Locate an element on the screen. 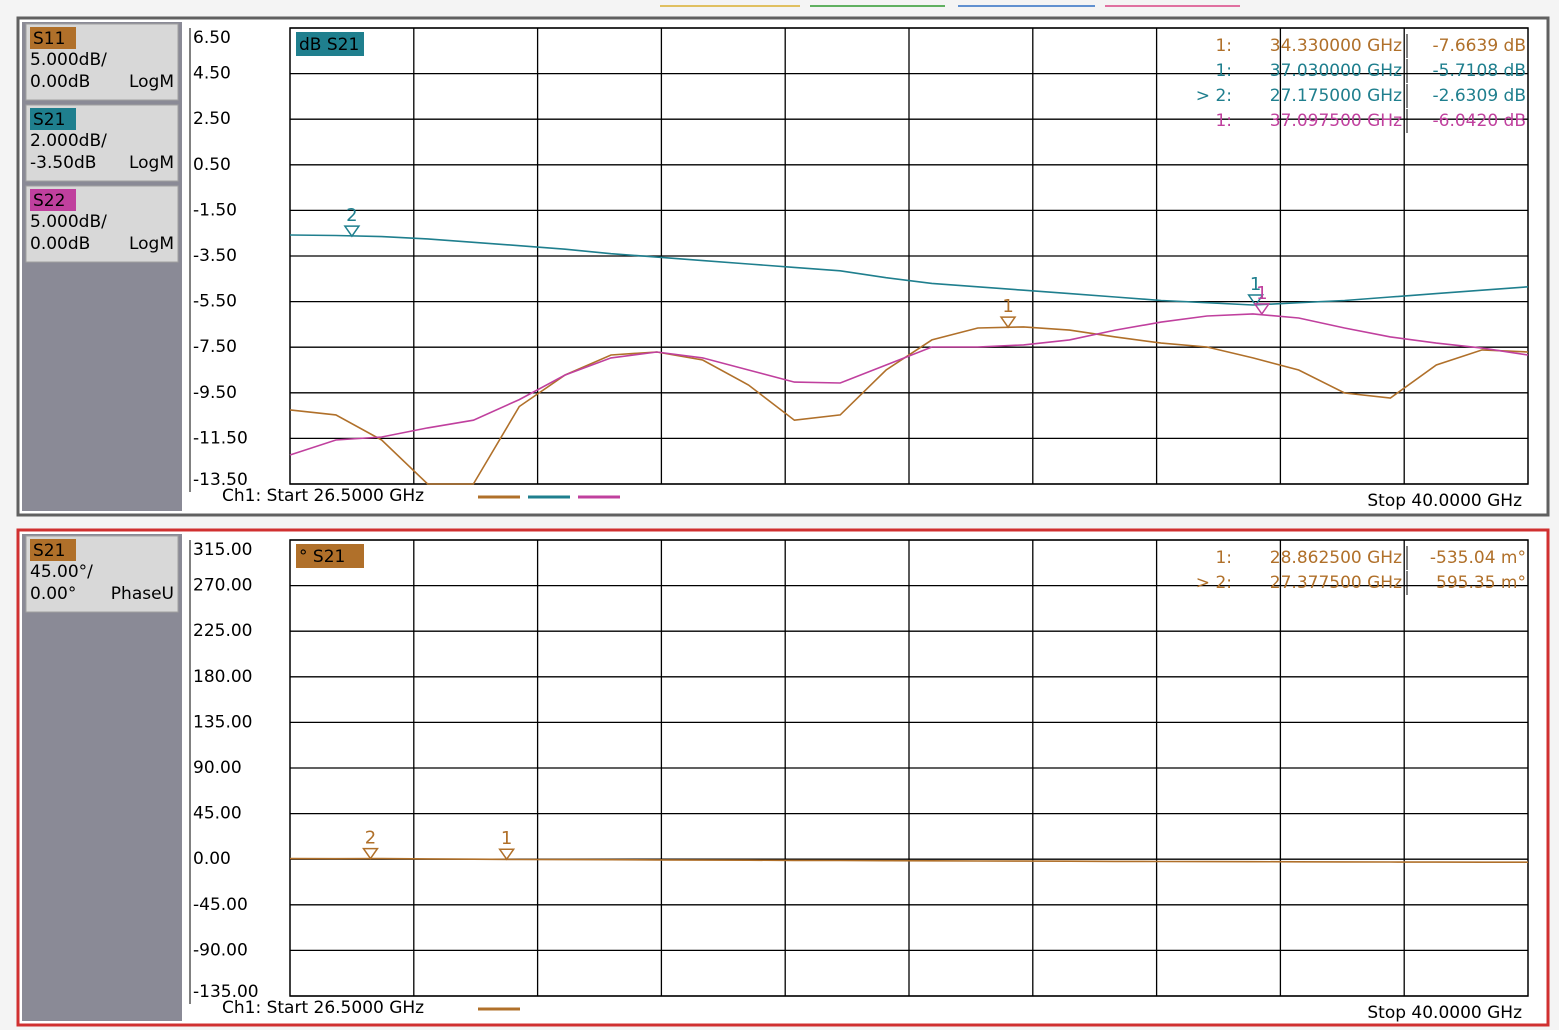  trace-name: S11 is located at coordinates (49, 39).